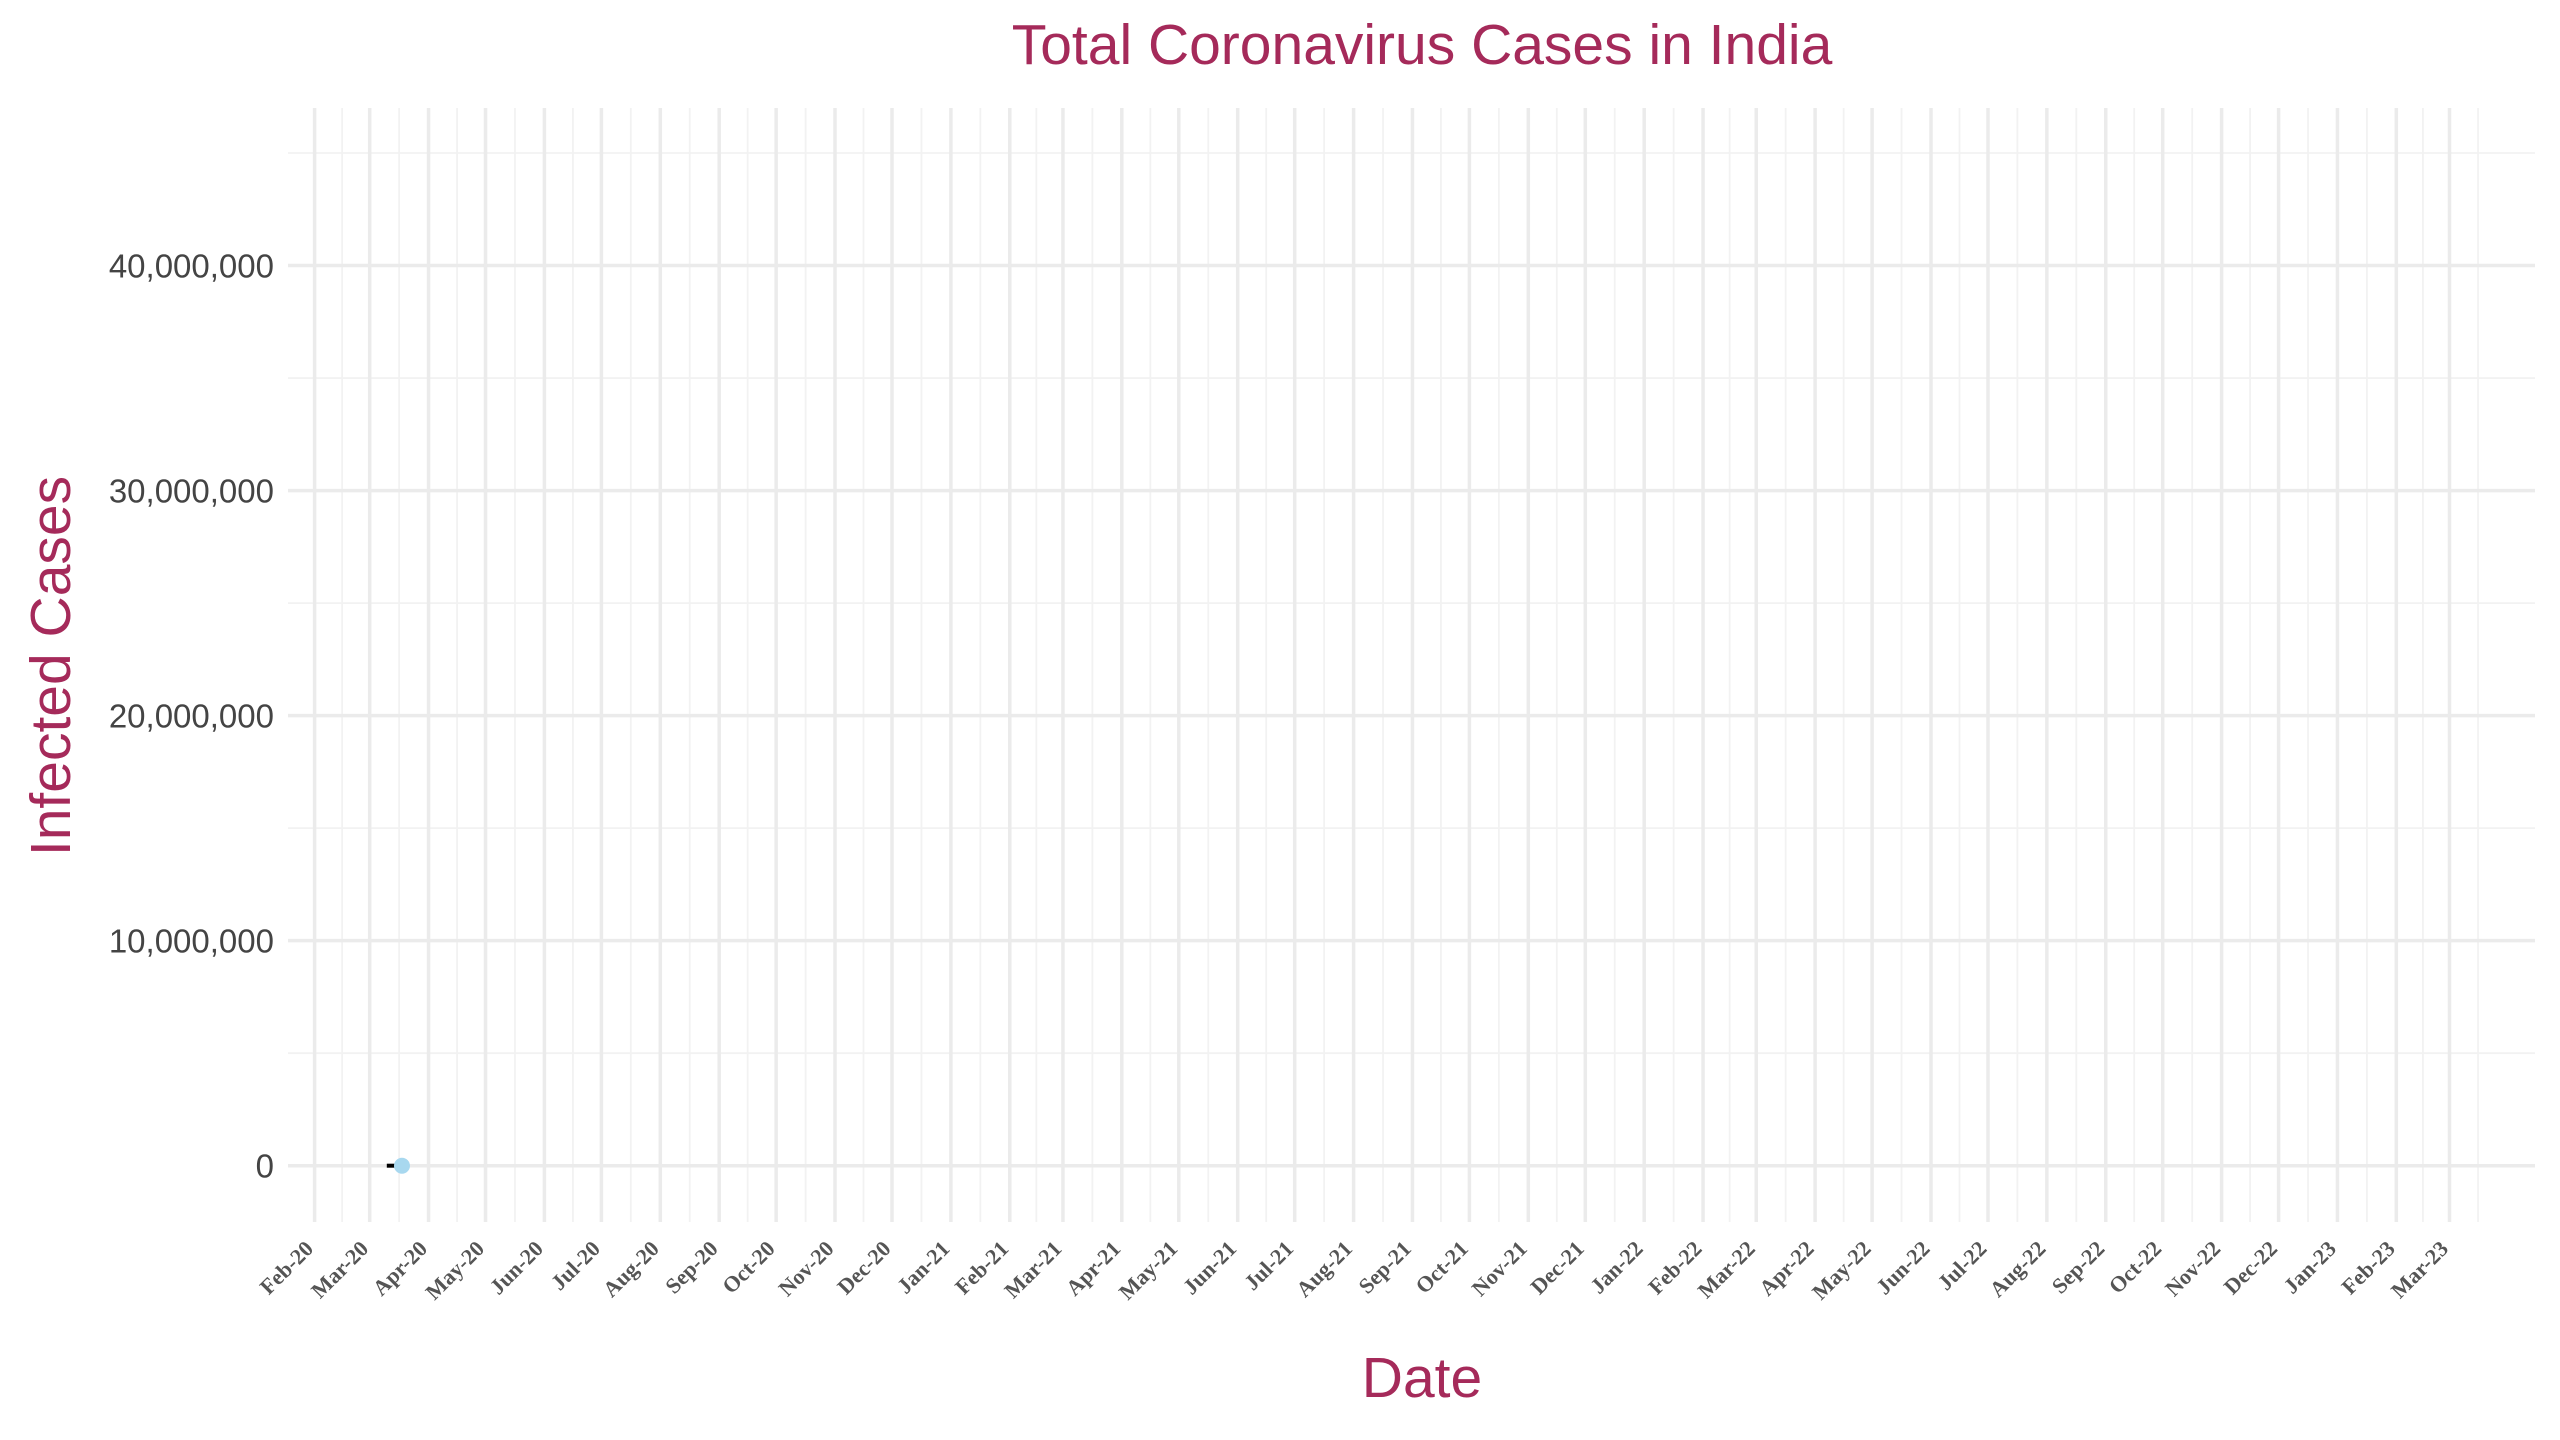  Describe the element at coordinates (191, 491) in the screenshot. I see `y-tick-label: 30,000,000` at that location.